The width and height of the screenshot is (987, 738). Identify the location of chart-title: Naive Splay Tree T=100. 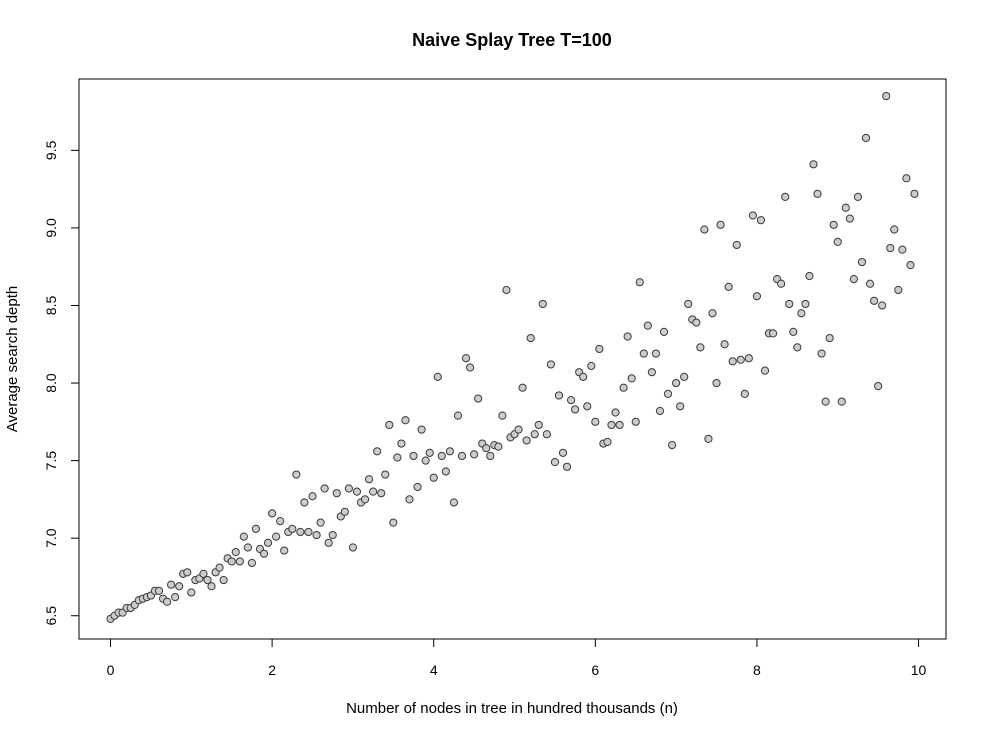
(512, 40).